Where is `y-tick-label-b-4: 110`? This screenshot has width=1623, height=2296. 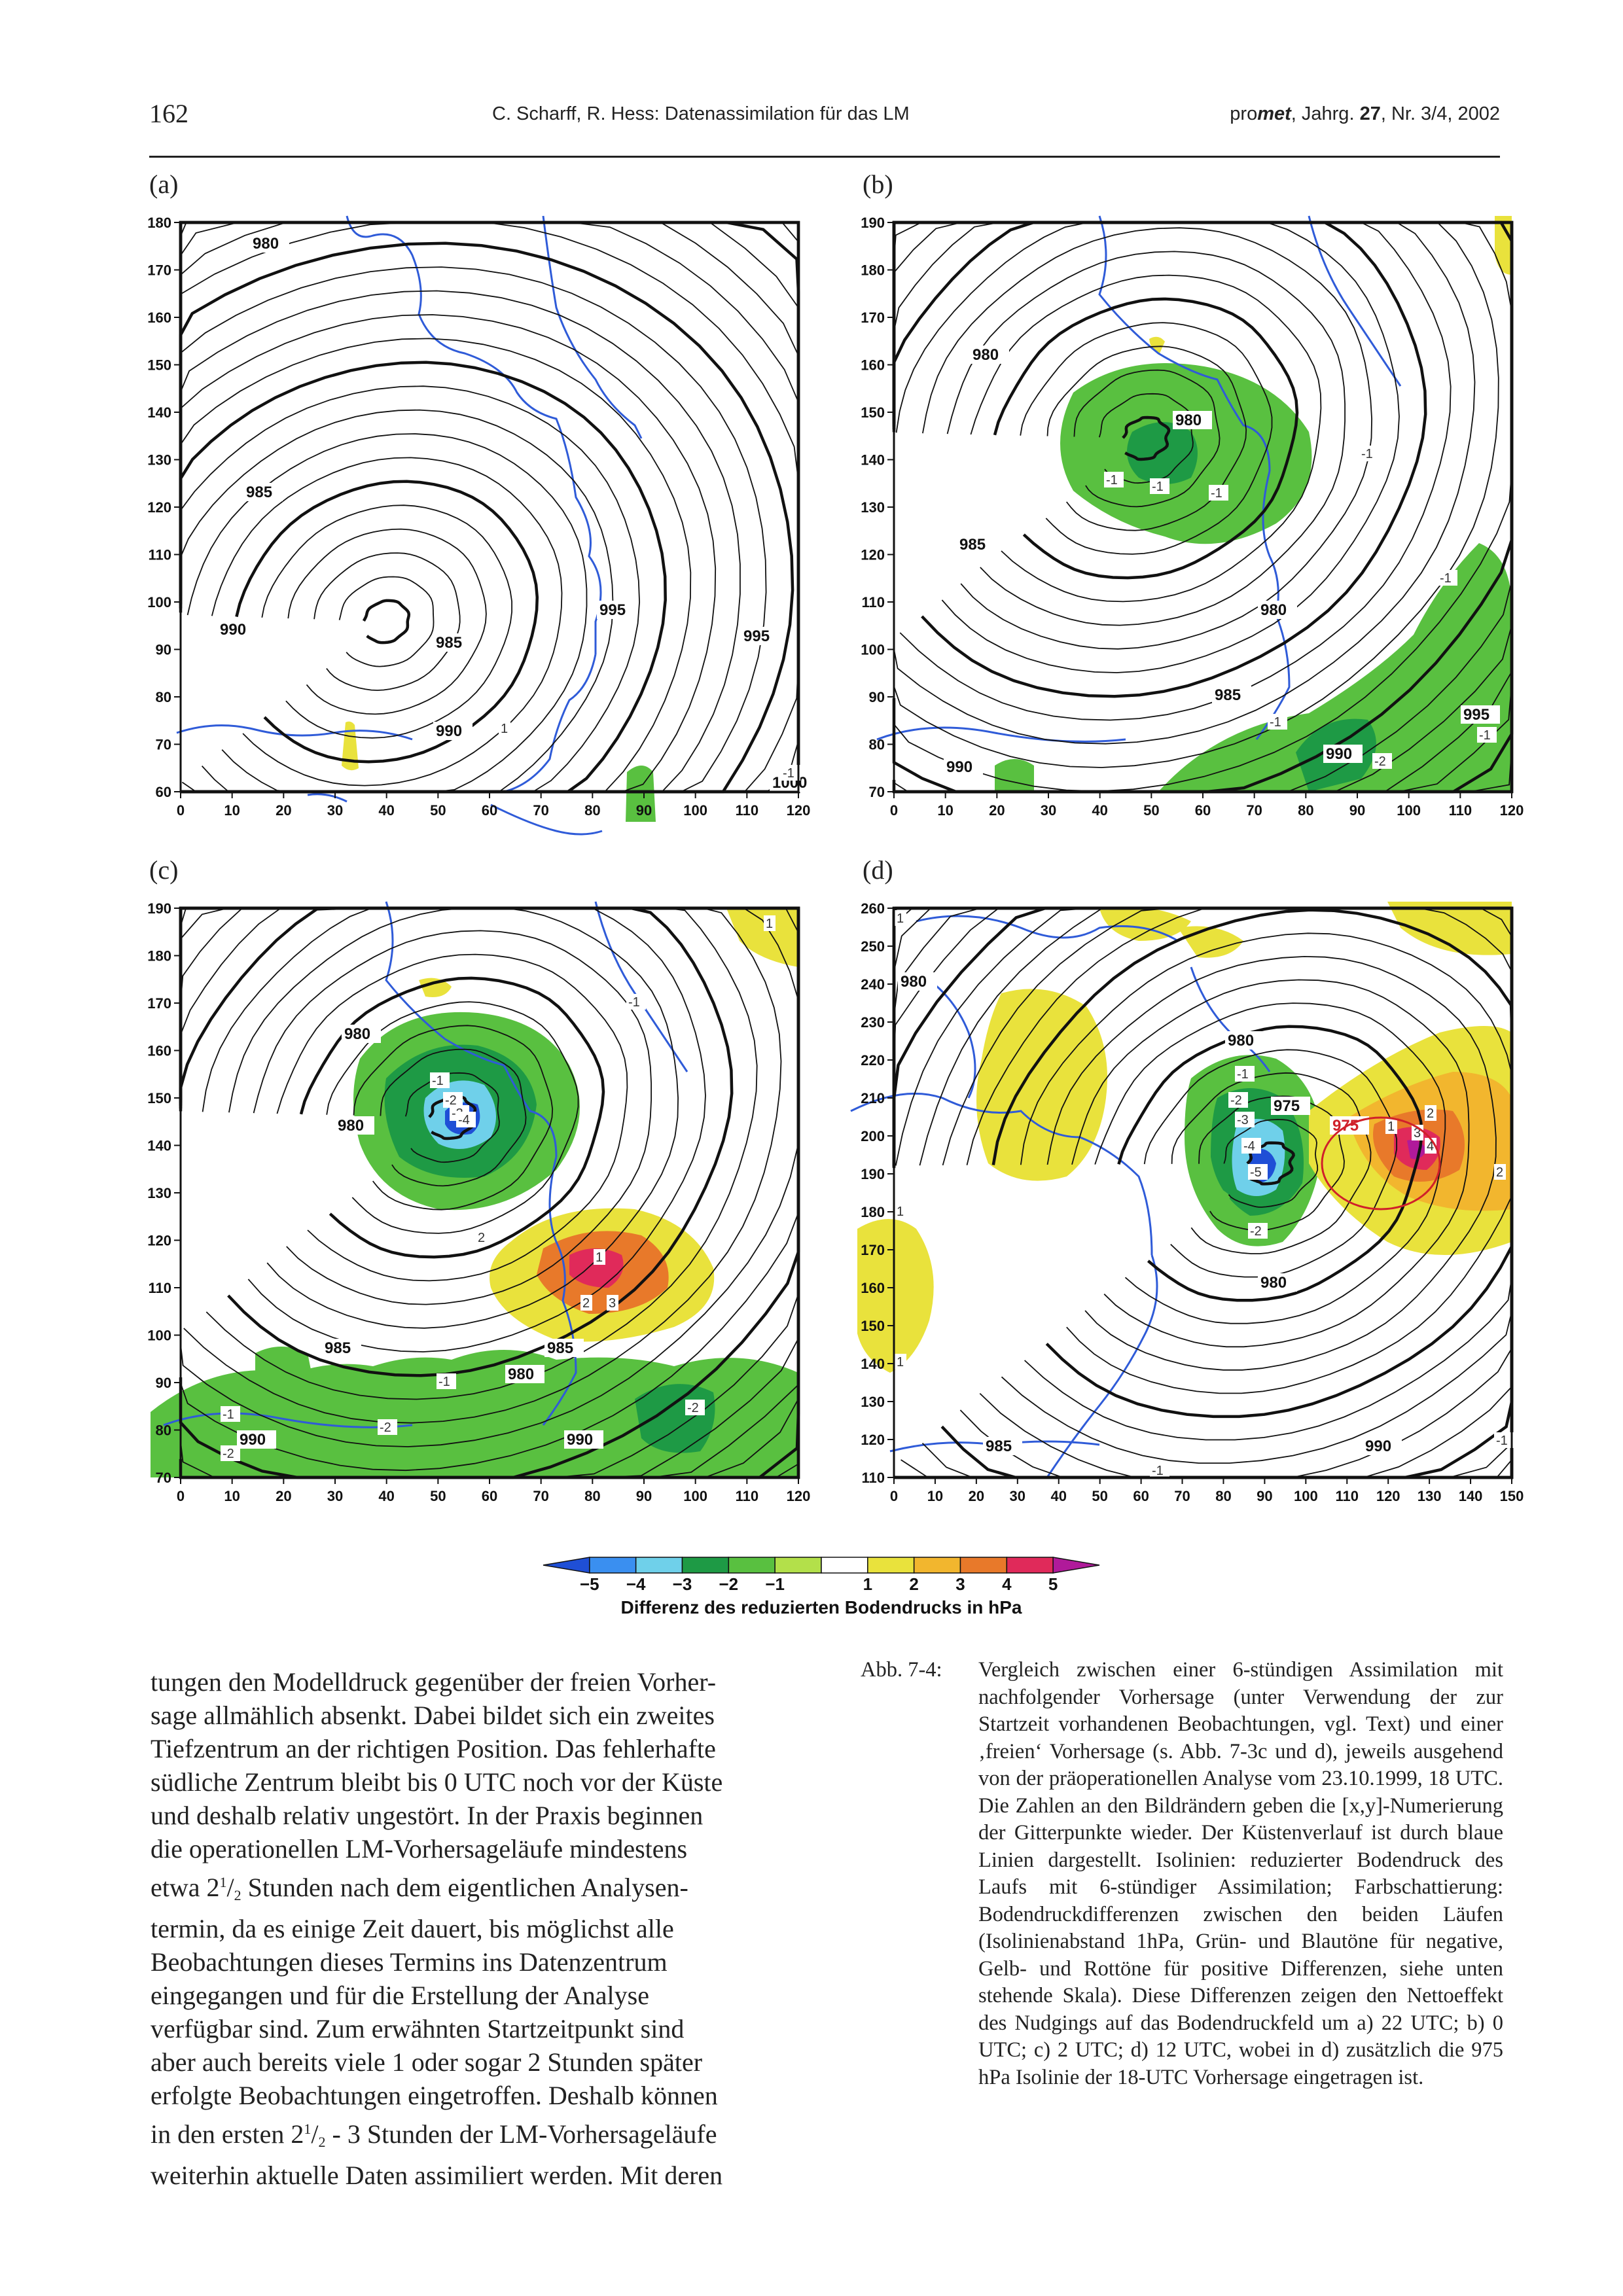
y-tick-label-b-4: 110 is located at coordinates (874, 602).